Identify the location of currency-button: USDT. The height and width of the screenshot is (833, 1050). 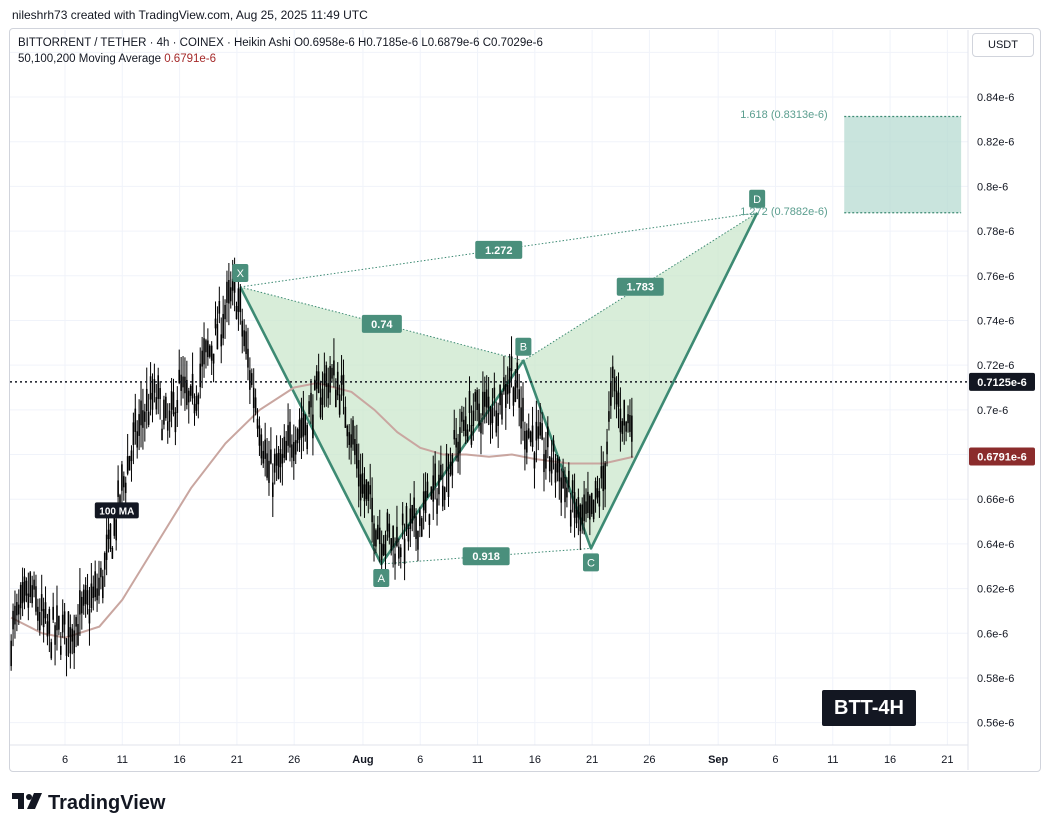
(1003, 45).